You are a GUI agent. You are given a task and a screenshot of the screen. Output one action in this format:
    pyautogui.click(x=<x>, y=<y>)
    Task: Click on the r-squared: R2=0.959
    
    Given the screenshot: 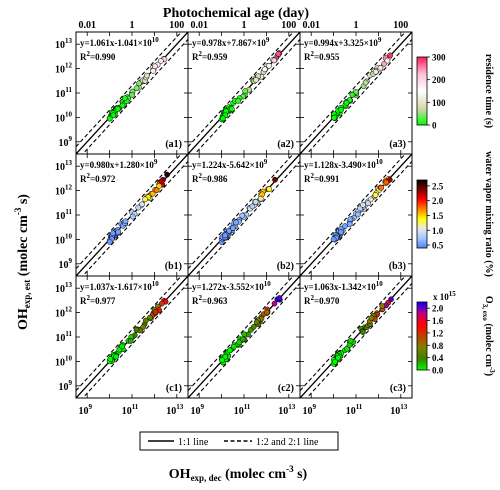 What is the action you would take?
    pyautogui.click(x=210, y=56)
    